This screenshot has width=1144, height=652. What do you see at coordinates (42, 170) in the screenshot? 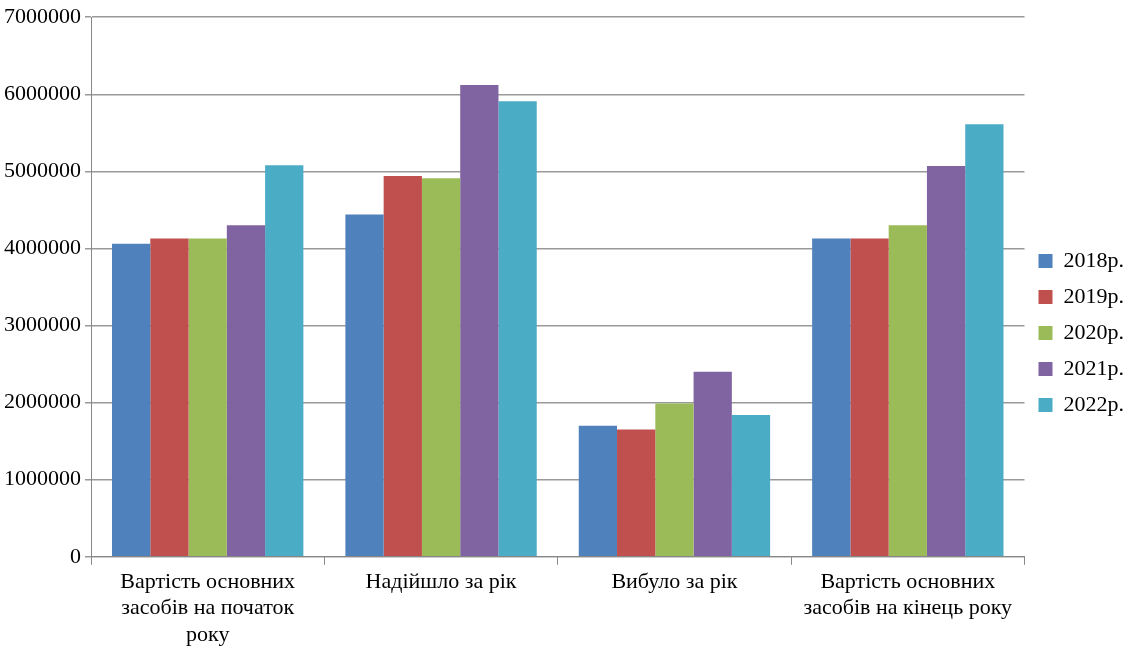
I see `y-tick-label: 5000000` at bounding box center [42, 170].